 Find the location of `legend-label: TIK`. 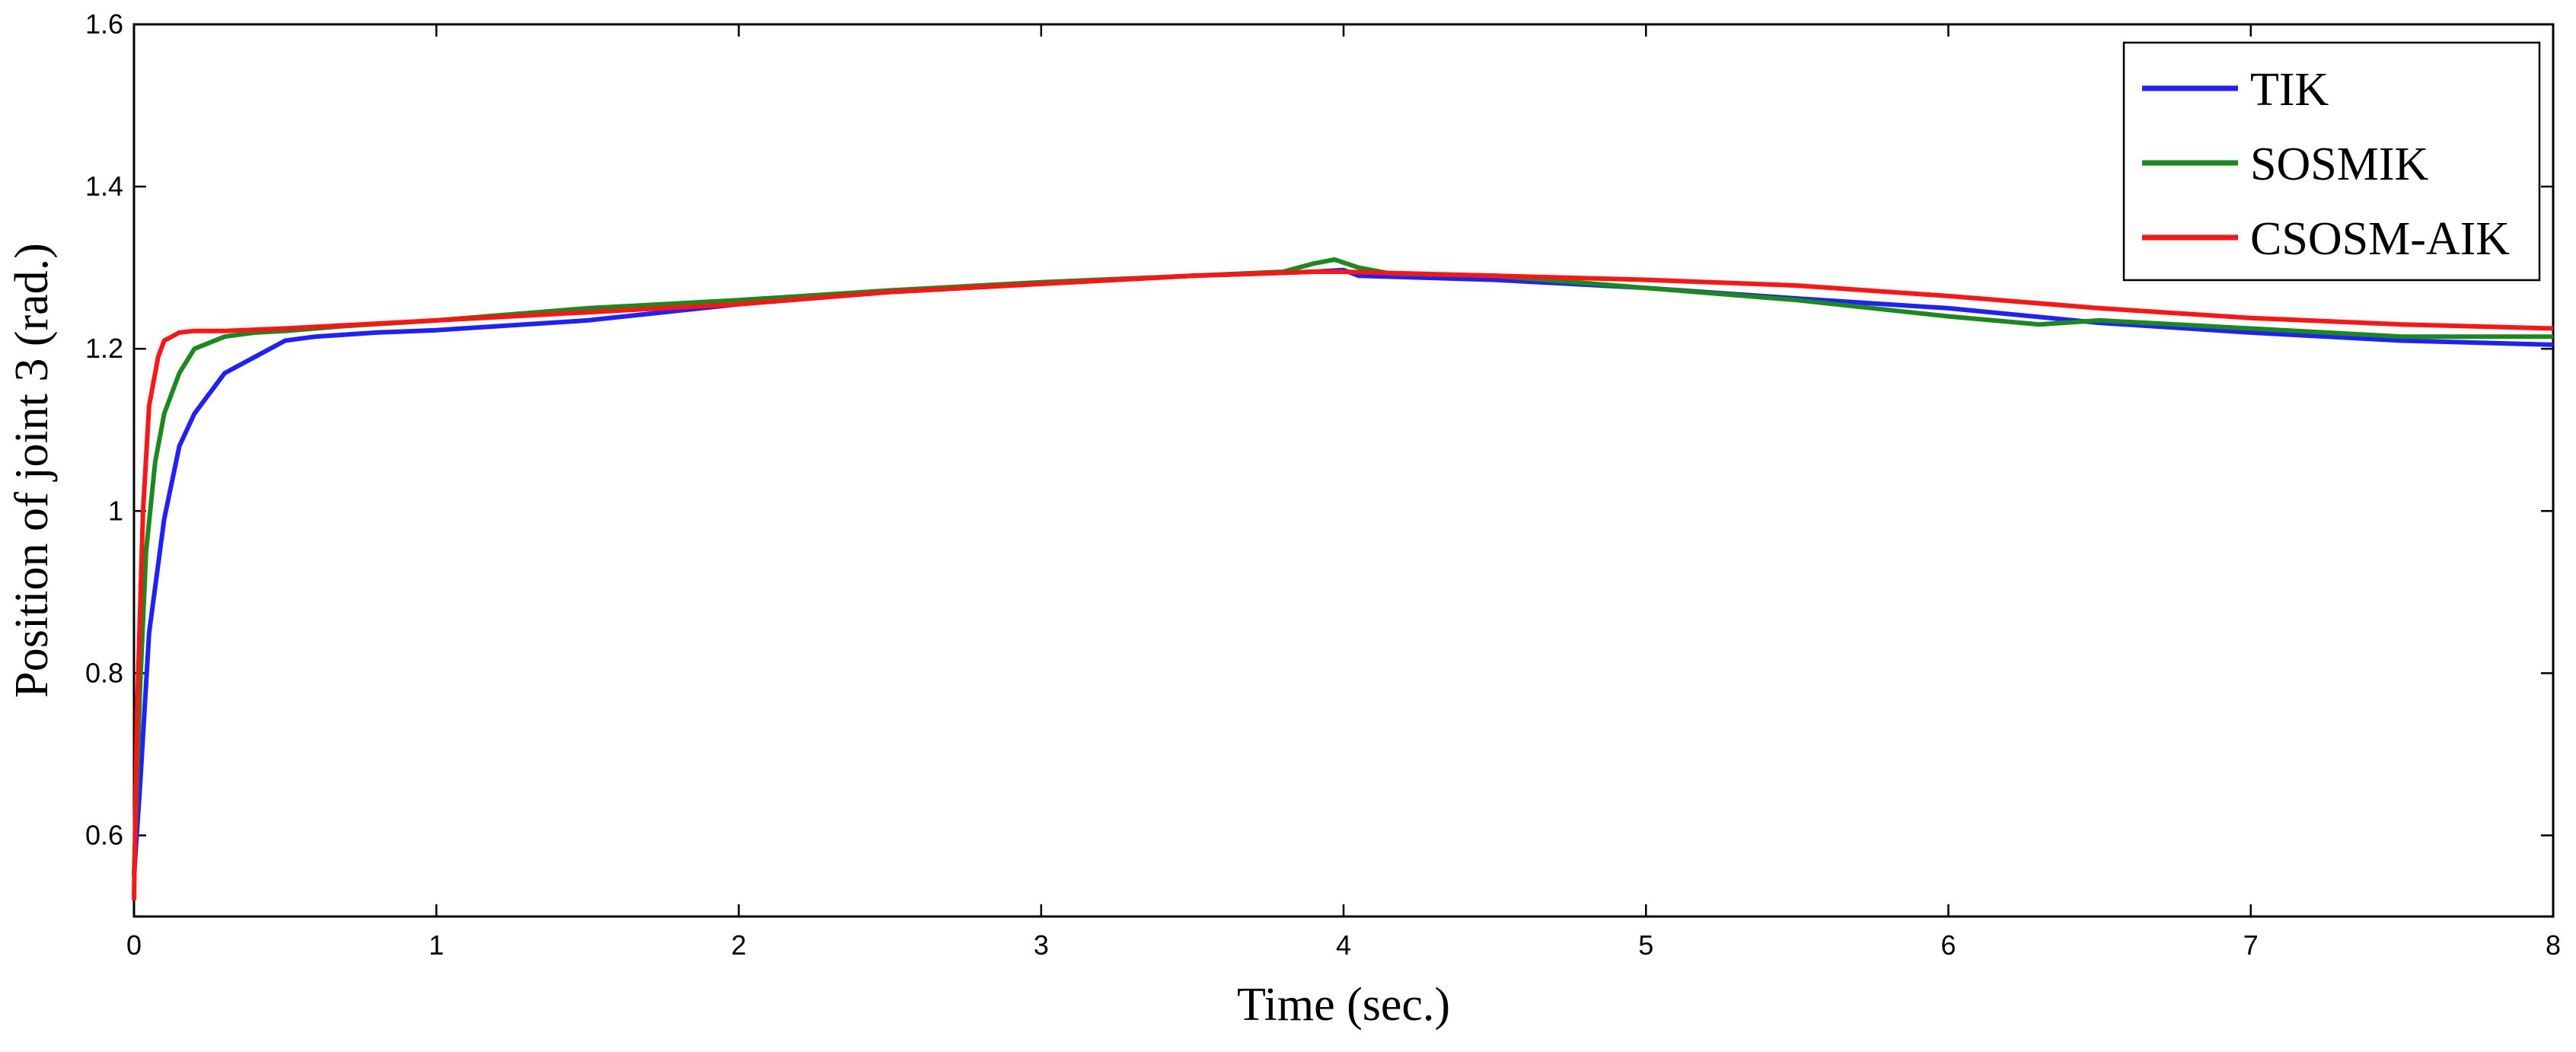

legend-label: TIK is located at coordinates (2289, 90).